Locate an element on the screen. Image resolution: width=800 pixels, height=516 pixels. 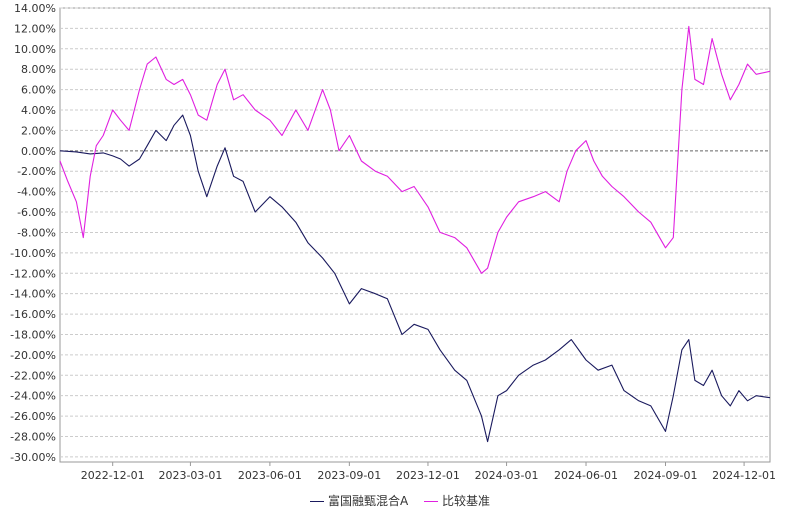
y-tick-label: -12.00% is located at coordinates (33, 273).